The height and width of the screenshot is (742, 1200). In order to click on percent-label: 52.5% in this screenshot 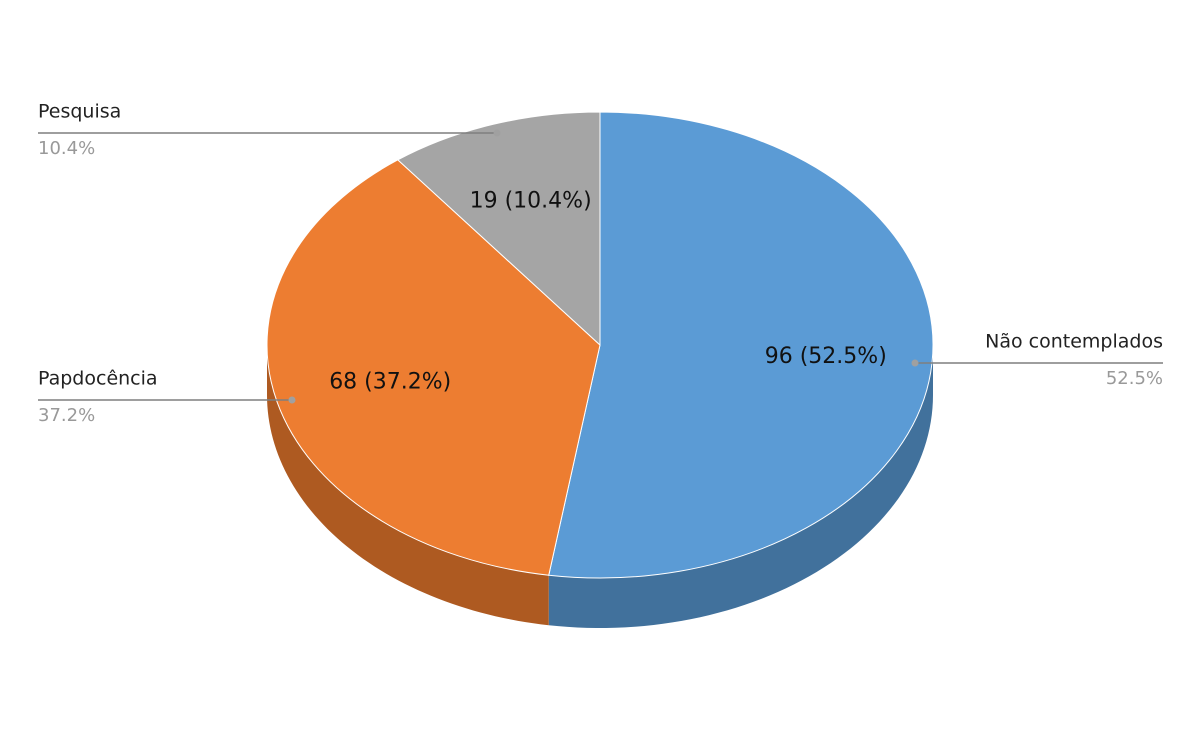, I will do `click(1134, 378)`.